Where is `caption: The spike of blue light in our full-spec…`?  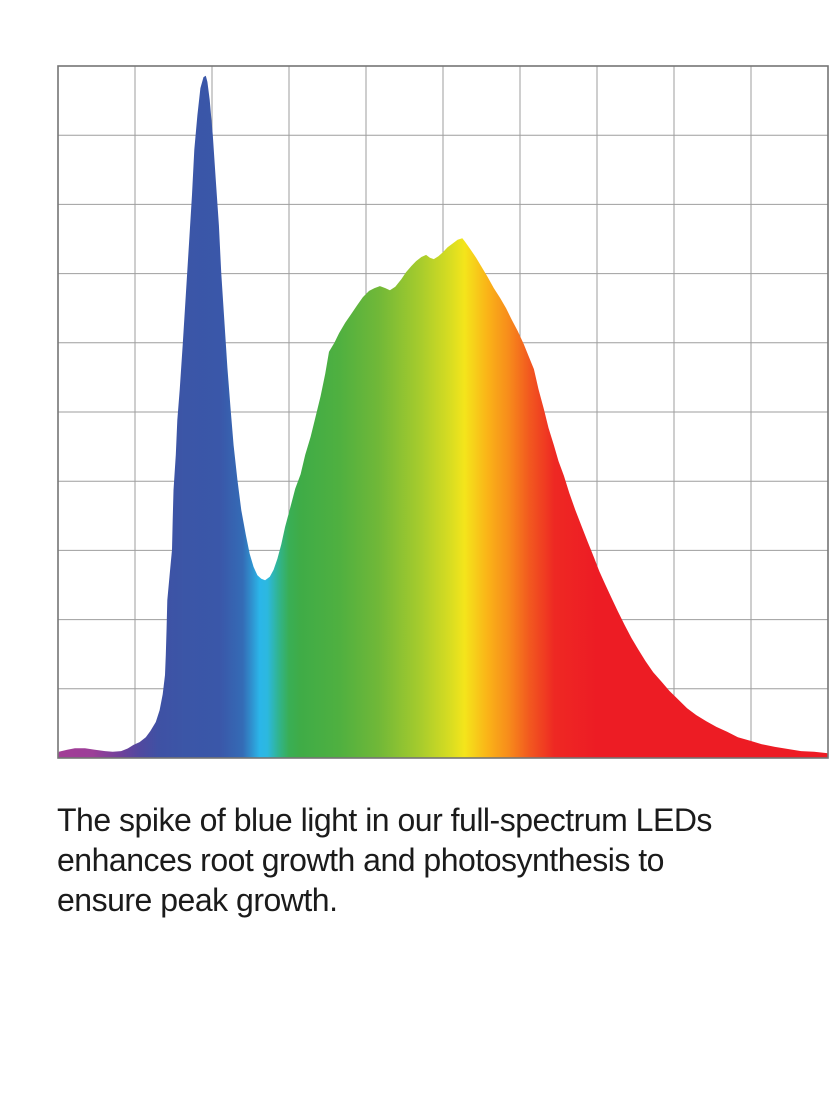 caption: The spike of blue light in our full-spec… is located at coordinates (427, 860).